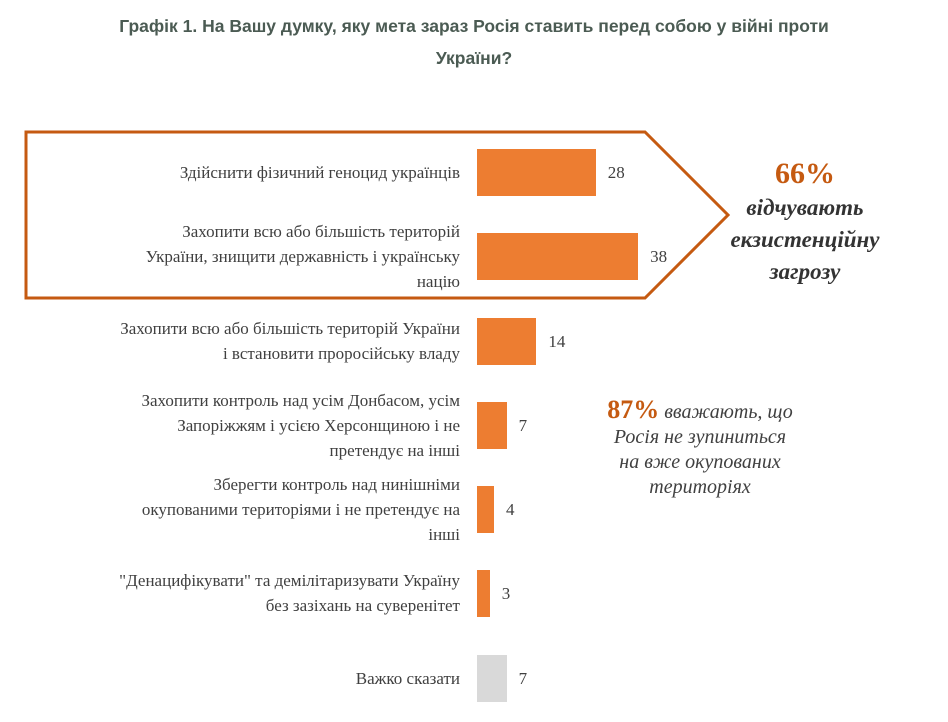  I want to click on category-label-line: націю, so click(438, 281).